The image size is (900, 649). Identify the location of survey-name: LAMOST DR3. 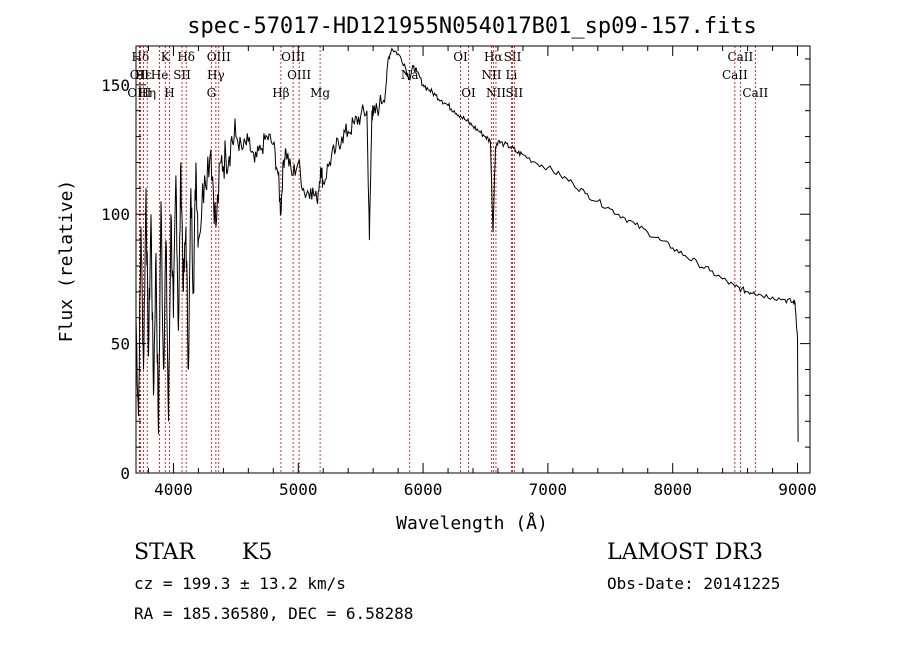
(685, 552).